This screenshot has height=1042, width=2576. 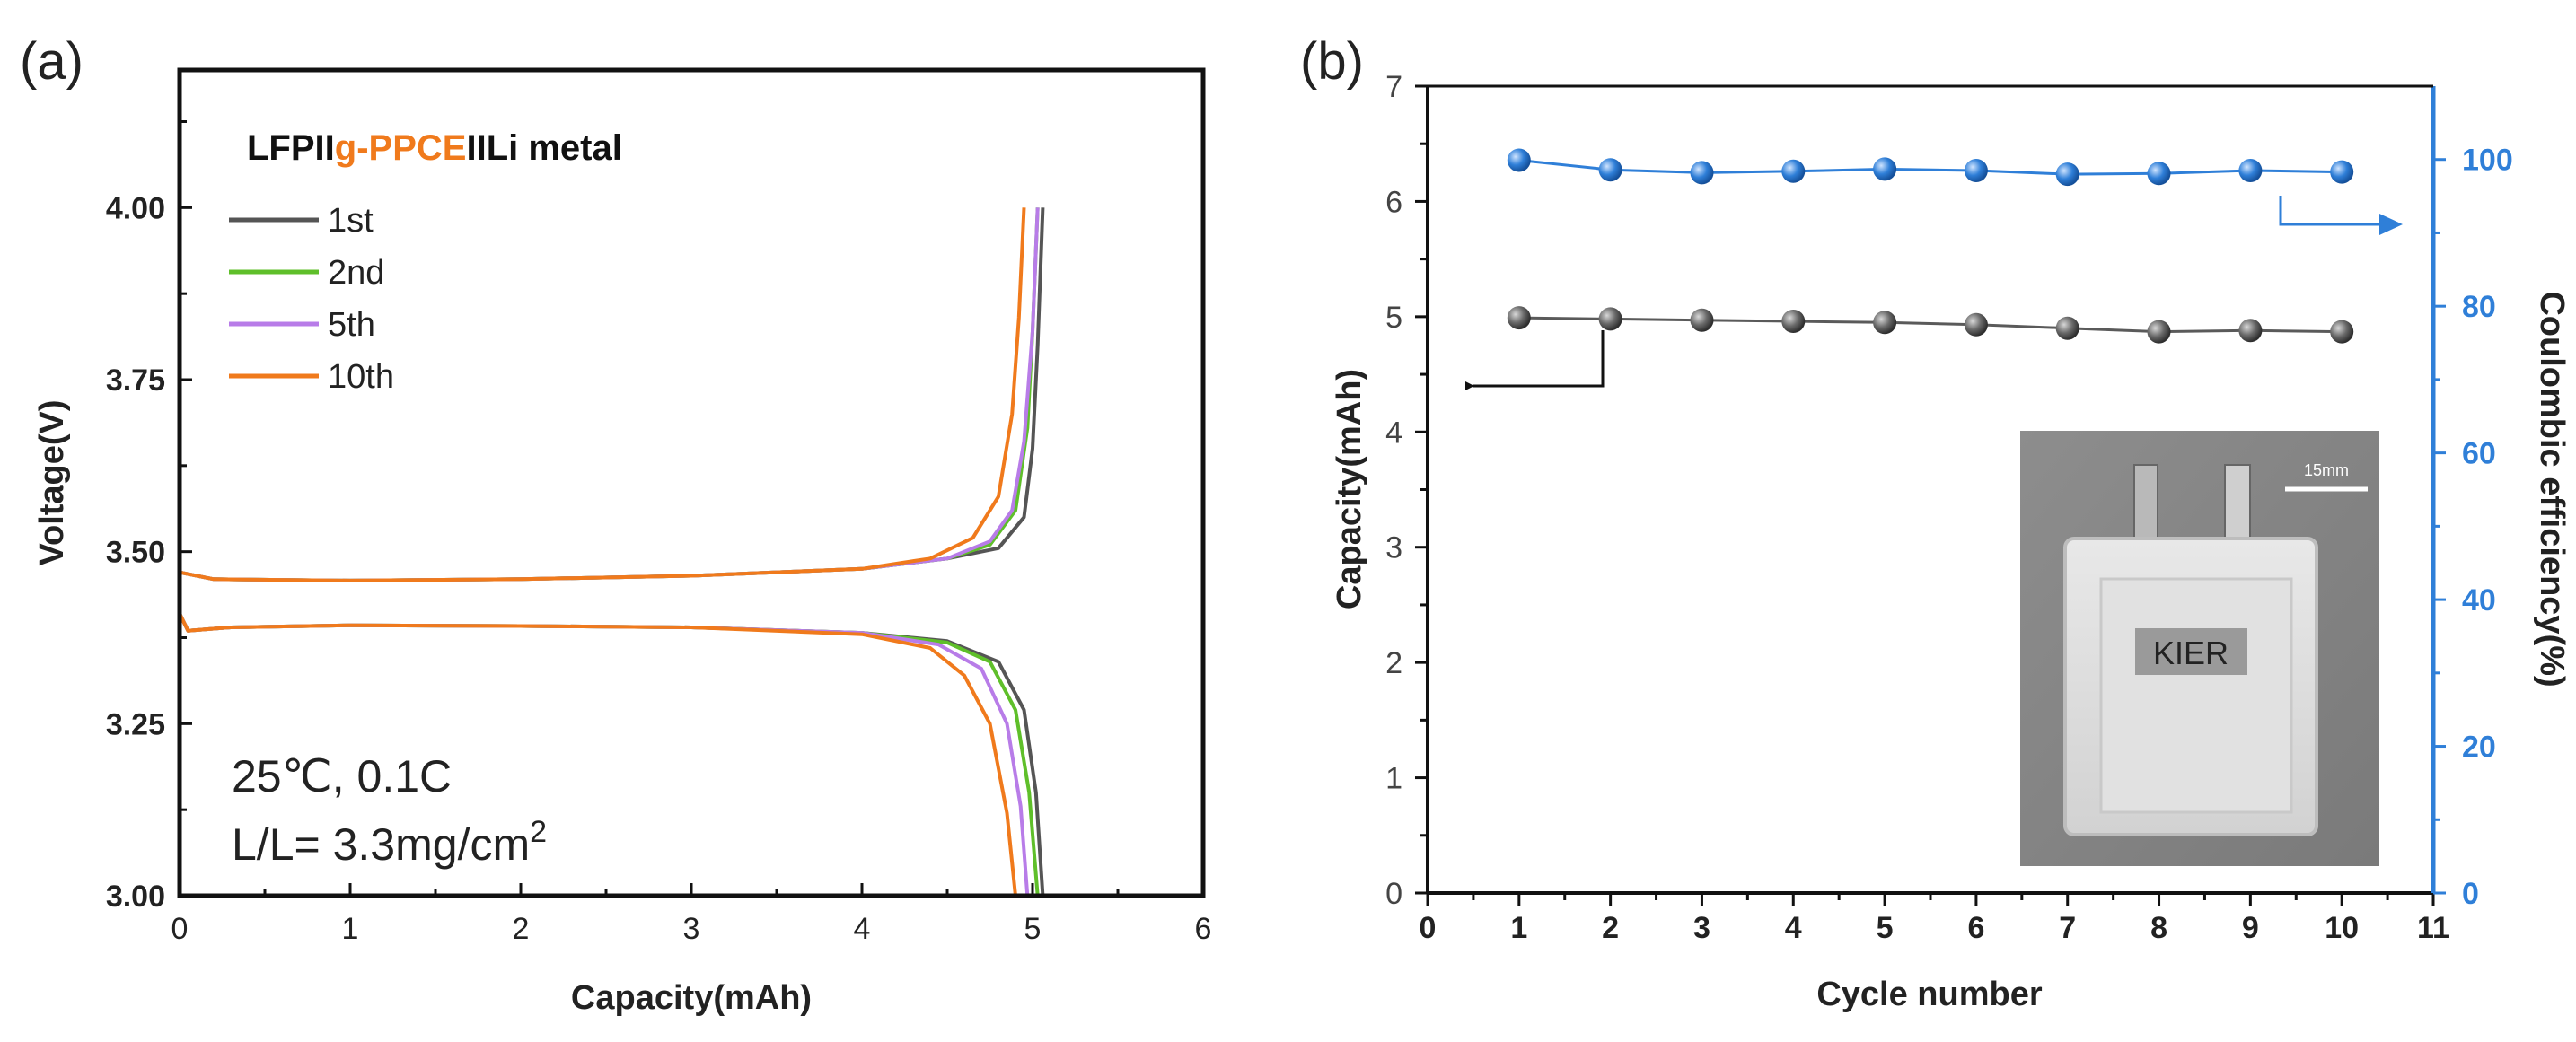 I want to click on panel-b-xtick-label: 1, so click(x=1518, y=928).